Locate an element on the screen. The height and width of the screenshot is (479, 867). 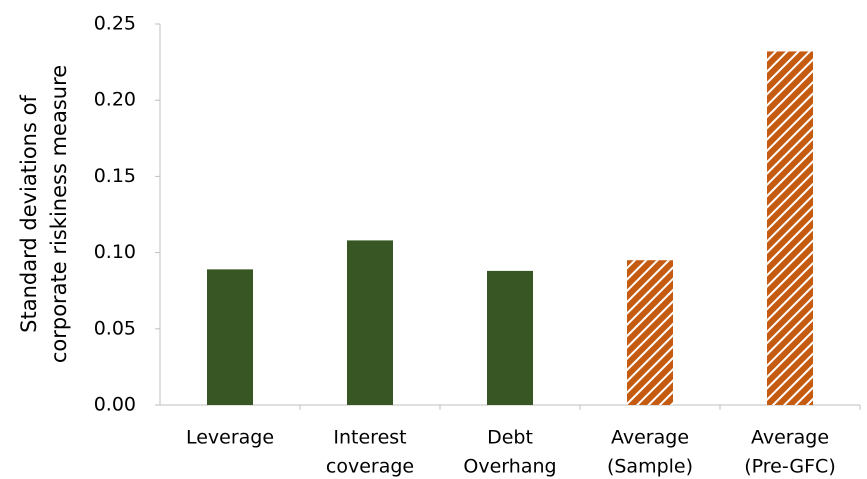
x-tick-label: Overhang is located at coordinates (509, 467).